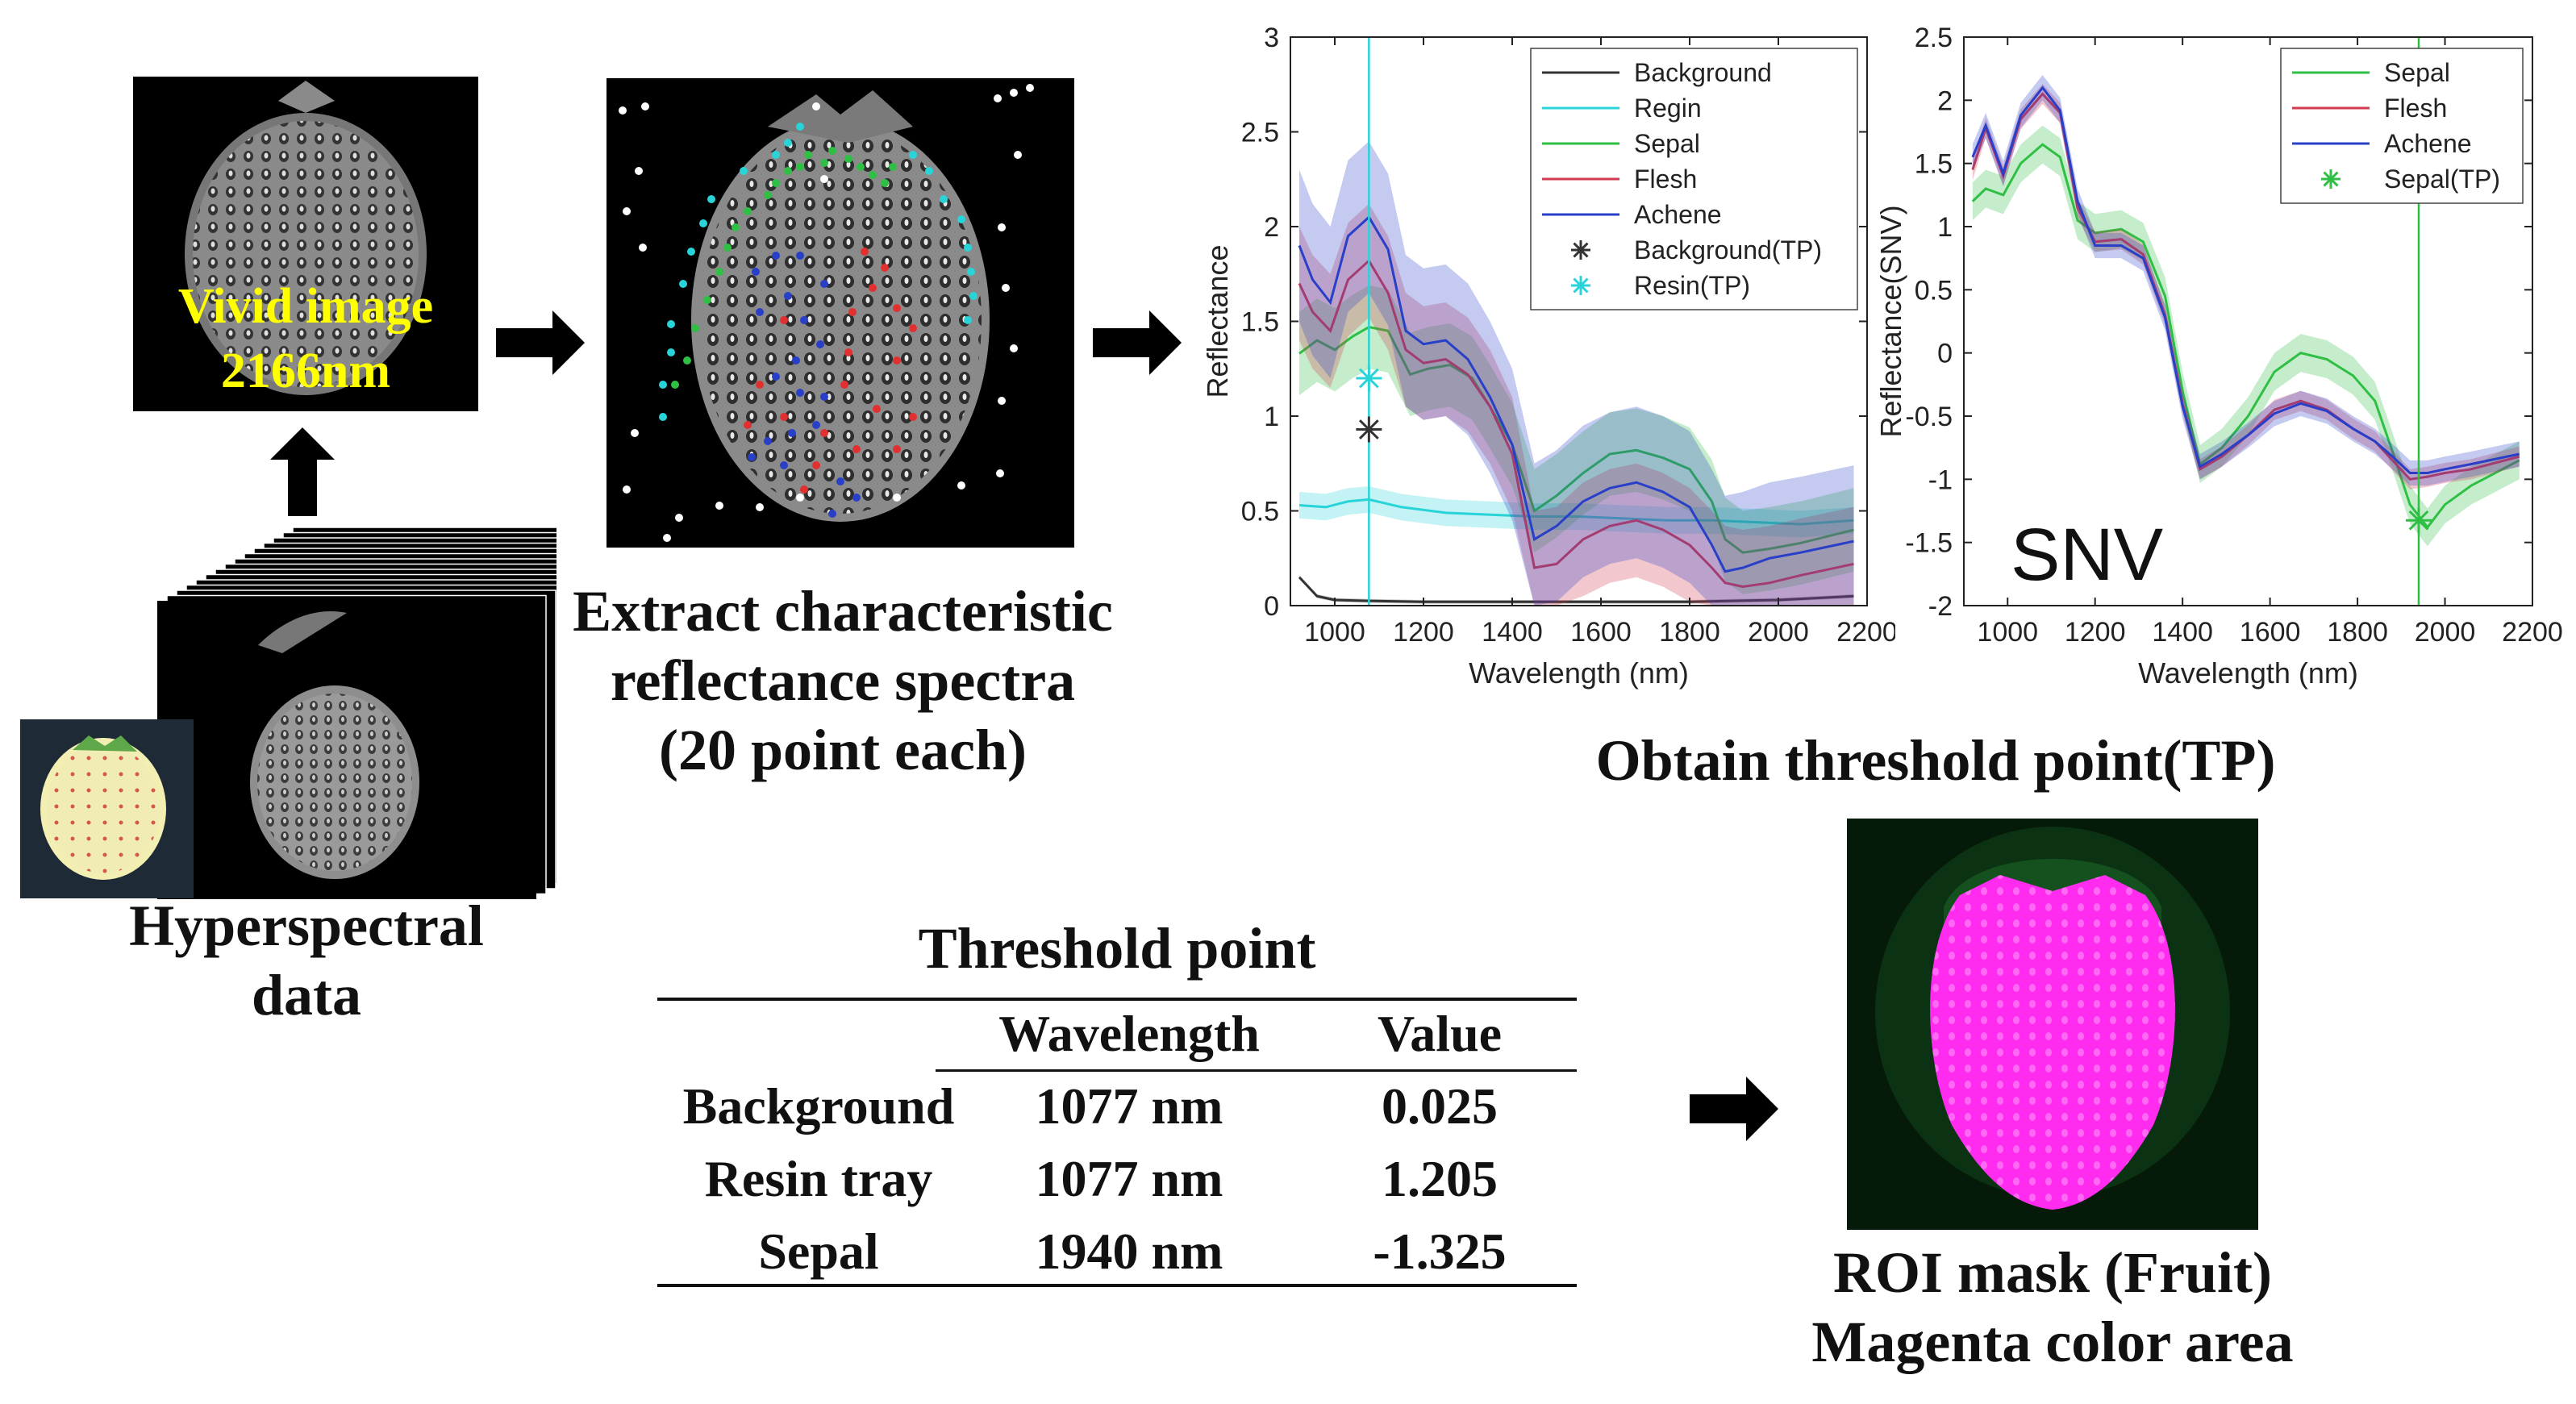  I want to click on y-tick-label: -2, so click(1940, 606).